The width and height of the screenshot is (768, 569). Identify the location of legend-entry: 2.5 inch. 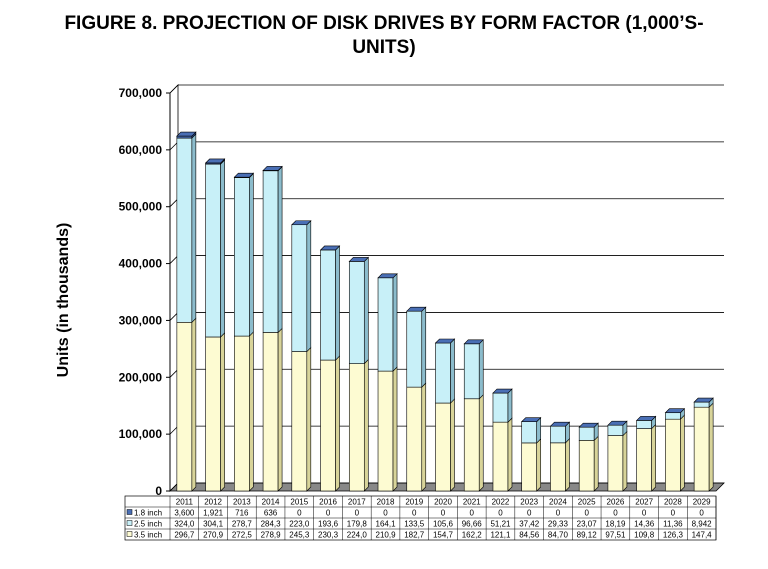
(148, 524).